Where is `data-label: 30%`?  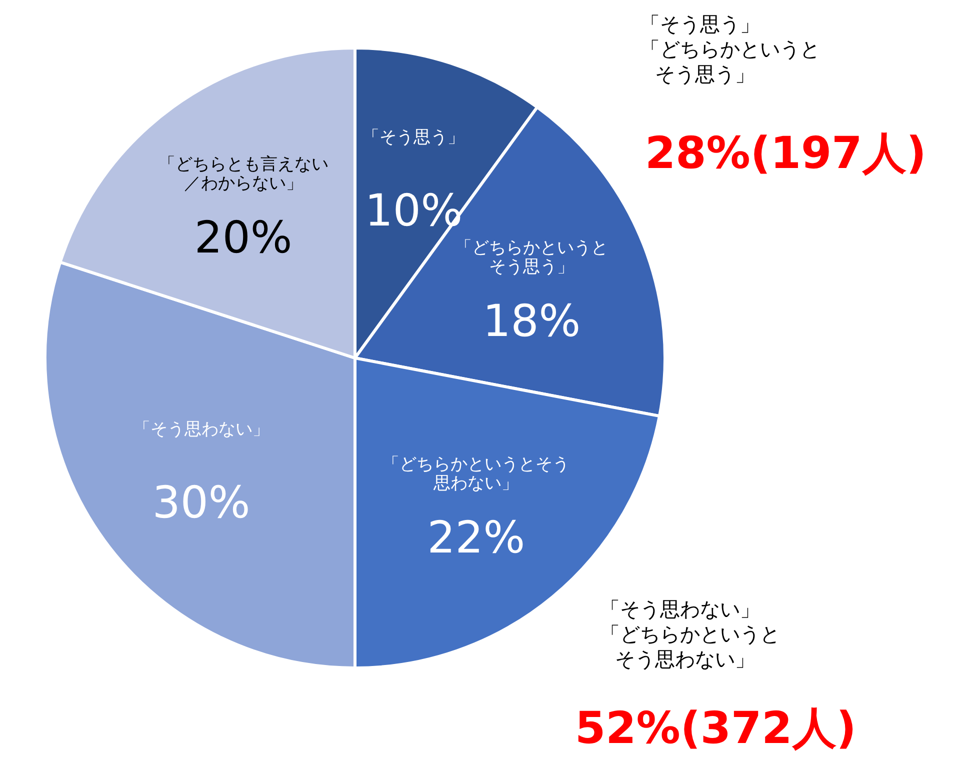 data-label: 30% is located at coordinates (201, 503).